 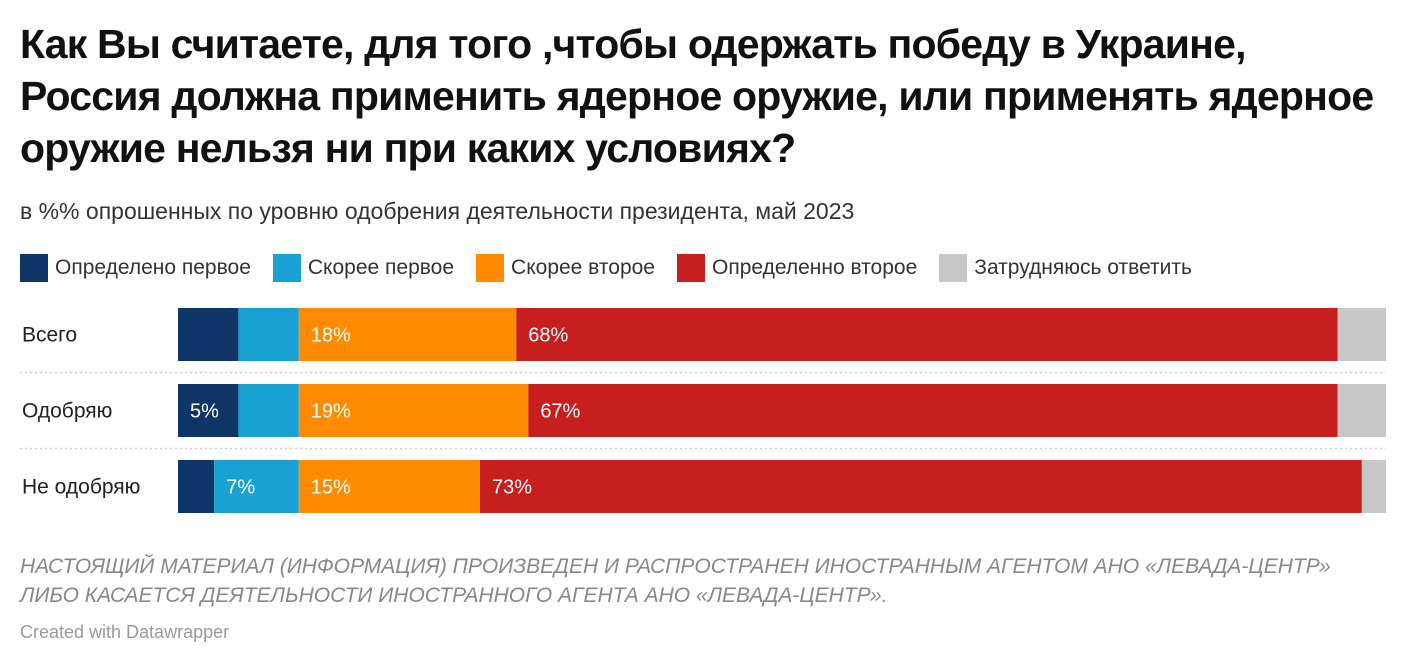 What do you see at coordinates (560, 412) in the screenshot?
I see `value-label: 67%` at bounding box center [560, 412].